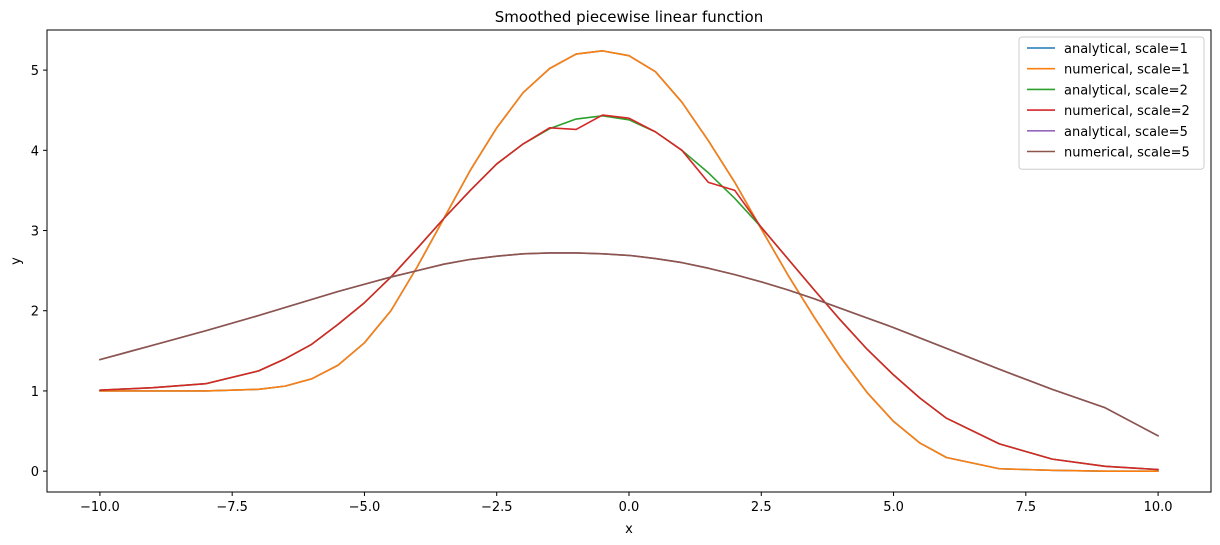  What do you see at coordinates (35, 312) in the screenshot?
I see `y-tick-label: 2` at bounding box center [35, 312].